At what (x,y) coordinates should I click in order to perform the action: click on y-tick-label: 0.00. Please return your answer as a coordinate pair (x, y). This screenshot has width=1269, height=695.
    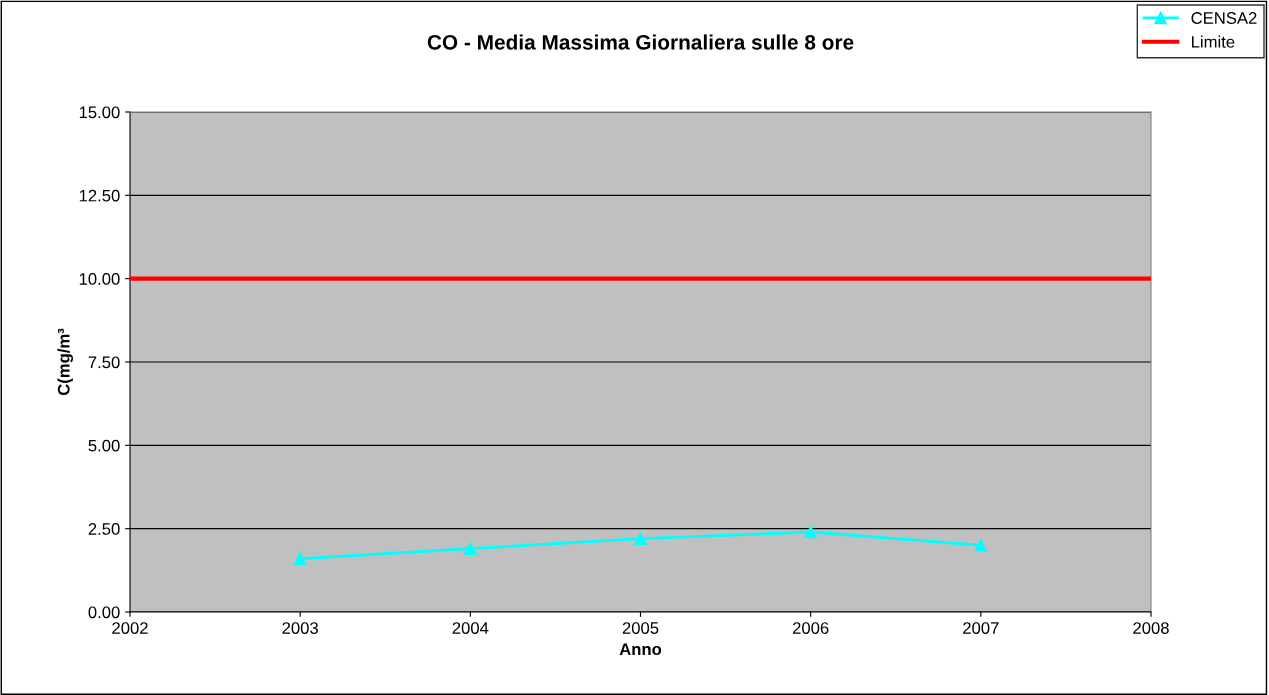
    Looking at the image, I should click on (104, 612).